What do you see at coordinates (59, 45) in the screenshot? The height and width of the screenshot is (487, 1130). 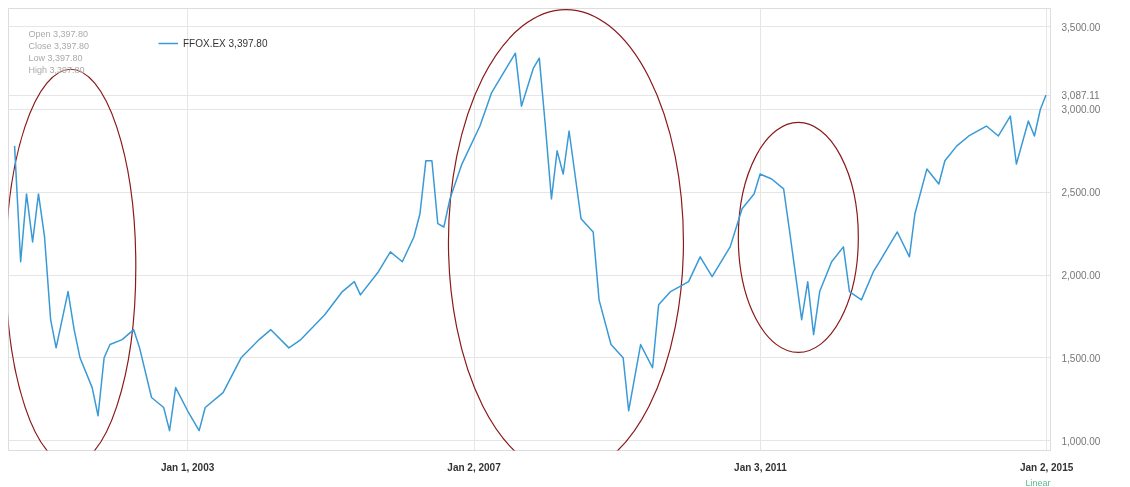 I see `annotation: Close 3,397.80` at bounding box center [59, 45].